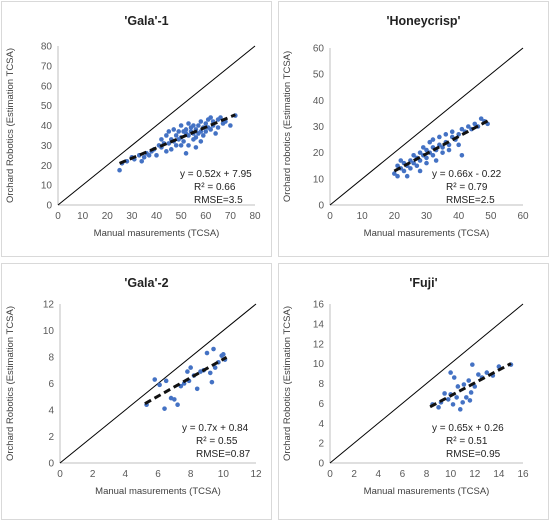 The image size is (550, 521). Describe the element at coordinates (231, 216) in the screenshot. I see `x-tick-label: 70` at that location.